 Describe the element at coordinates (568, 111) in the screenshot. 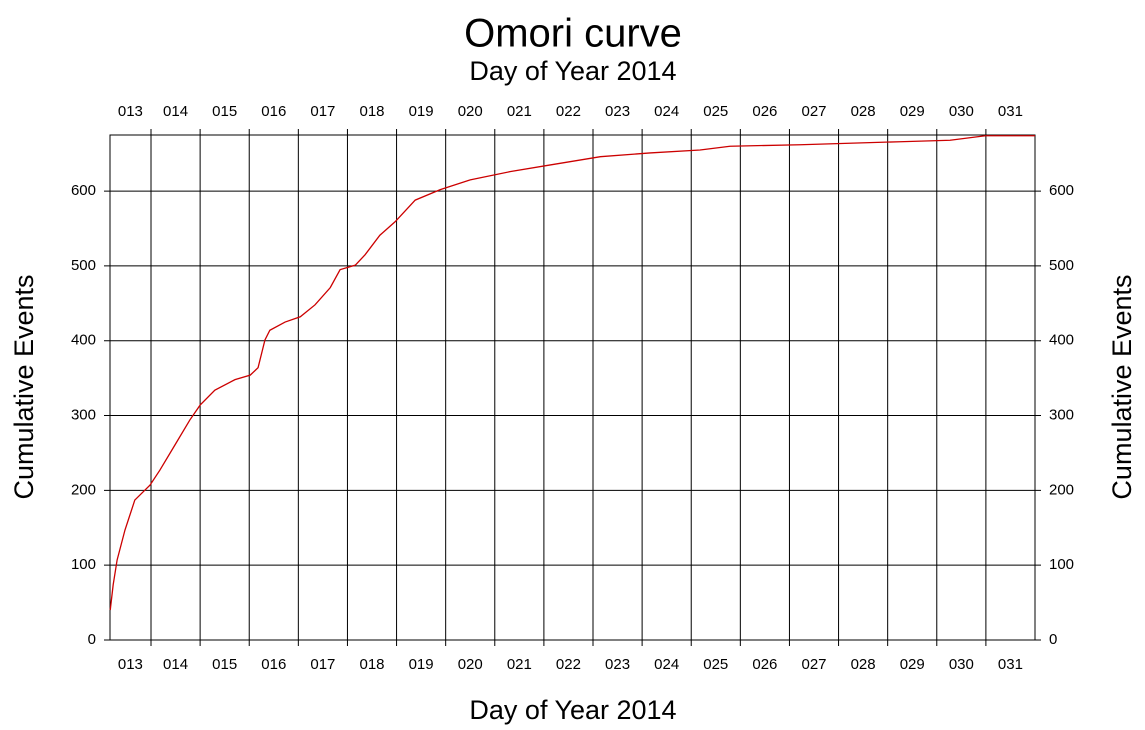

I see `x2-tick-label: 022` at that location.